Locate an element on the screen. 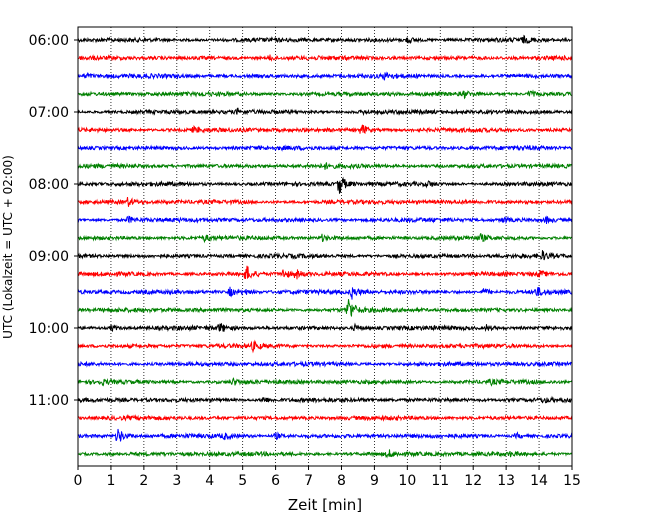  x-tick-label: 3 is located at coordinates (176, 481).